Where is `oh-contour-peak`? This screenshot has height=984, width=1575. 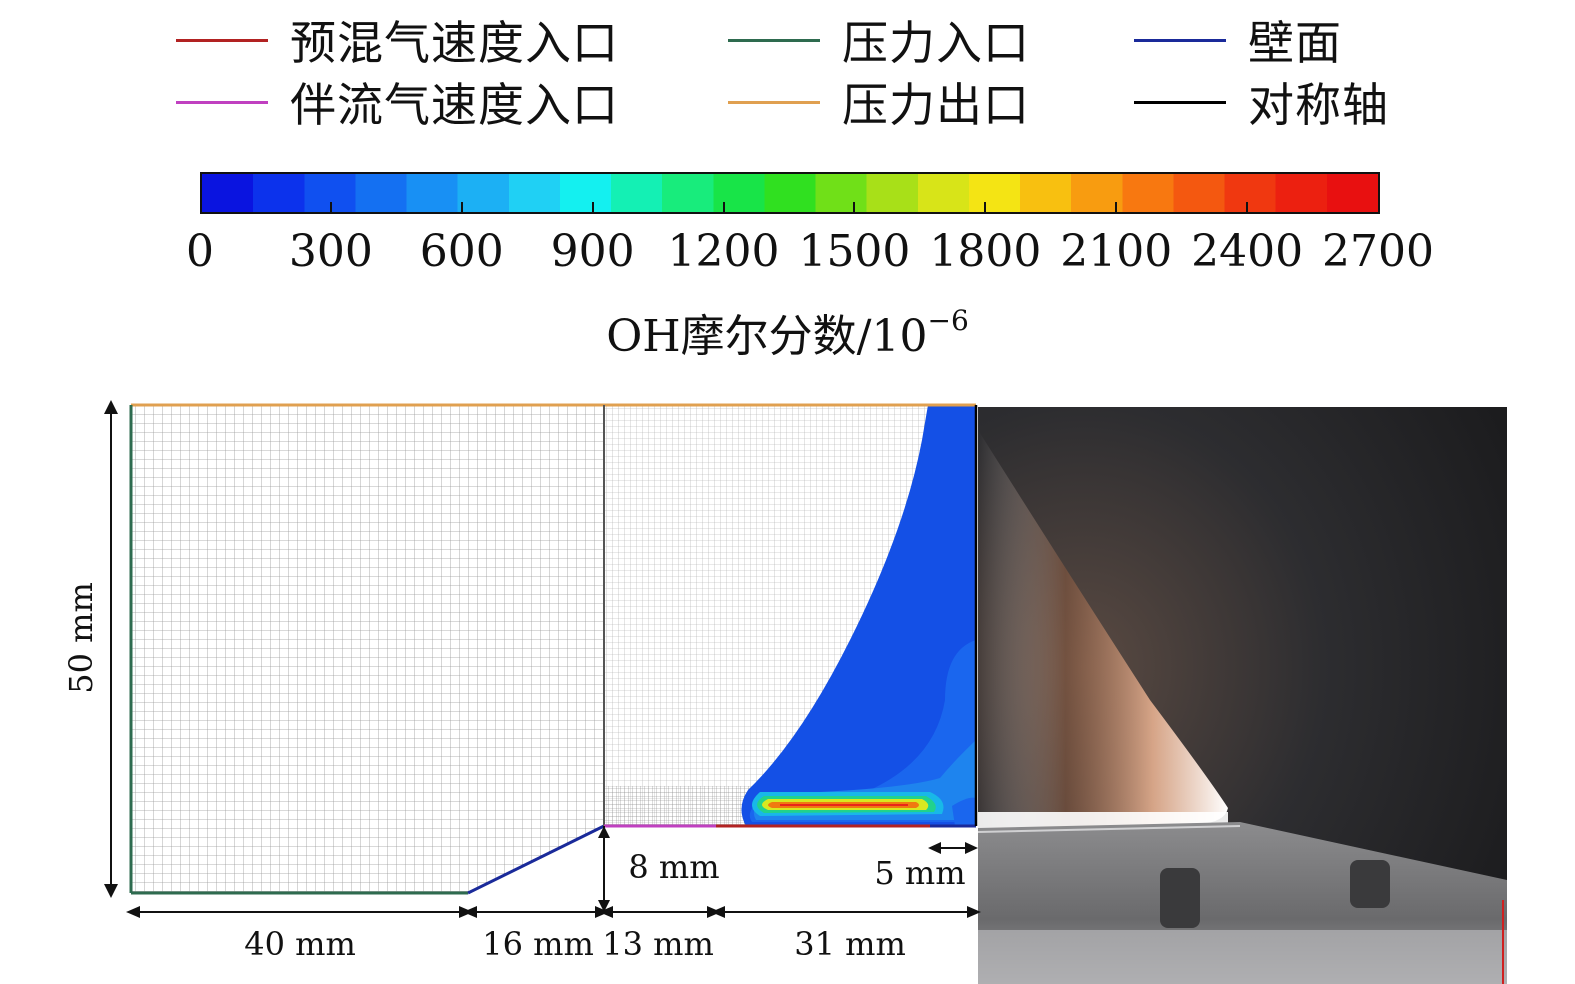
oh-contour-peak is located at coordinates (844, 805).